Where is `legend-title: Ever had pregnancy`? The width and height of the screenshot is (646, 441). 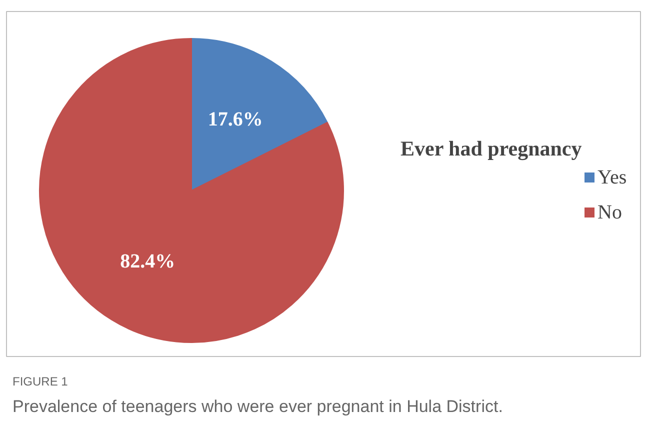
legend-title: Ever had pregnancy is located at coordinates (491, 148).